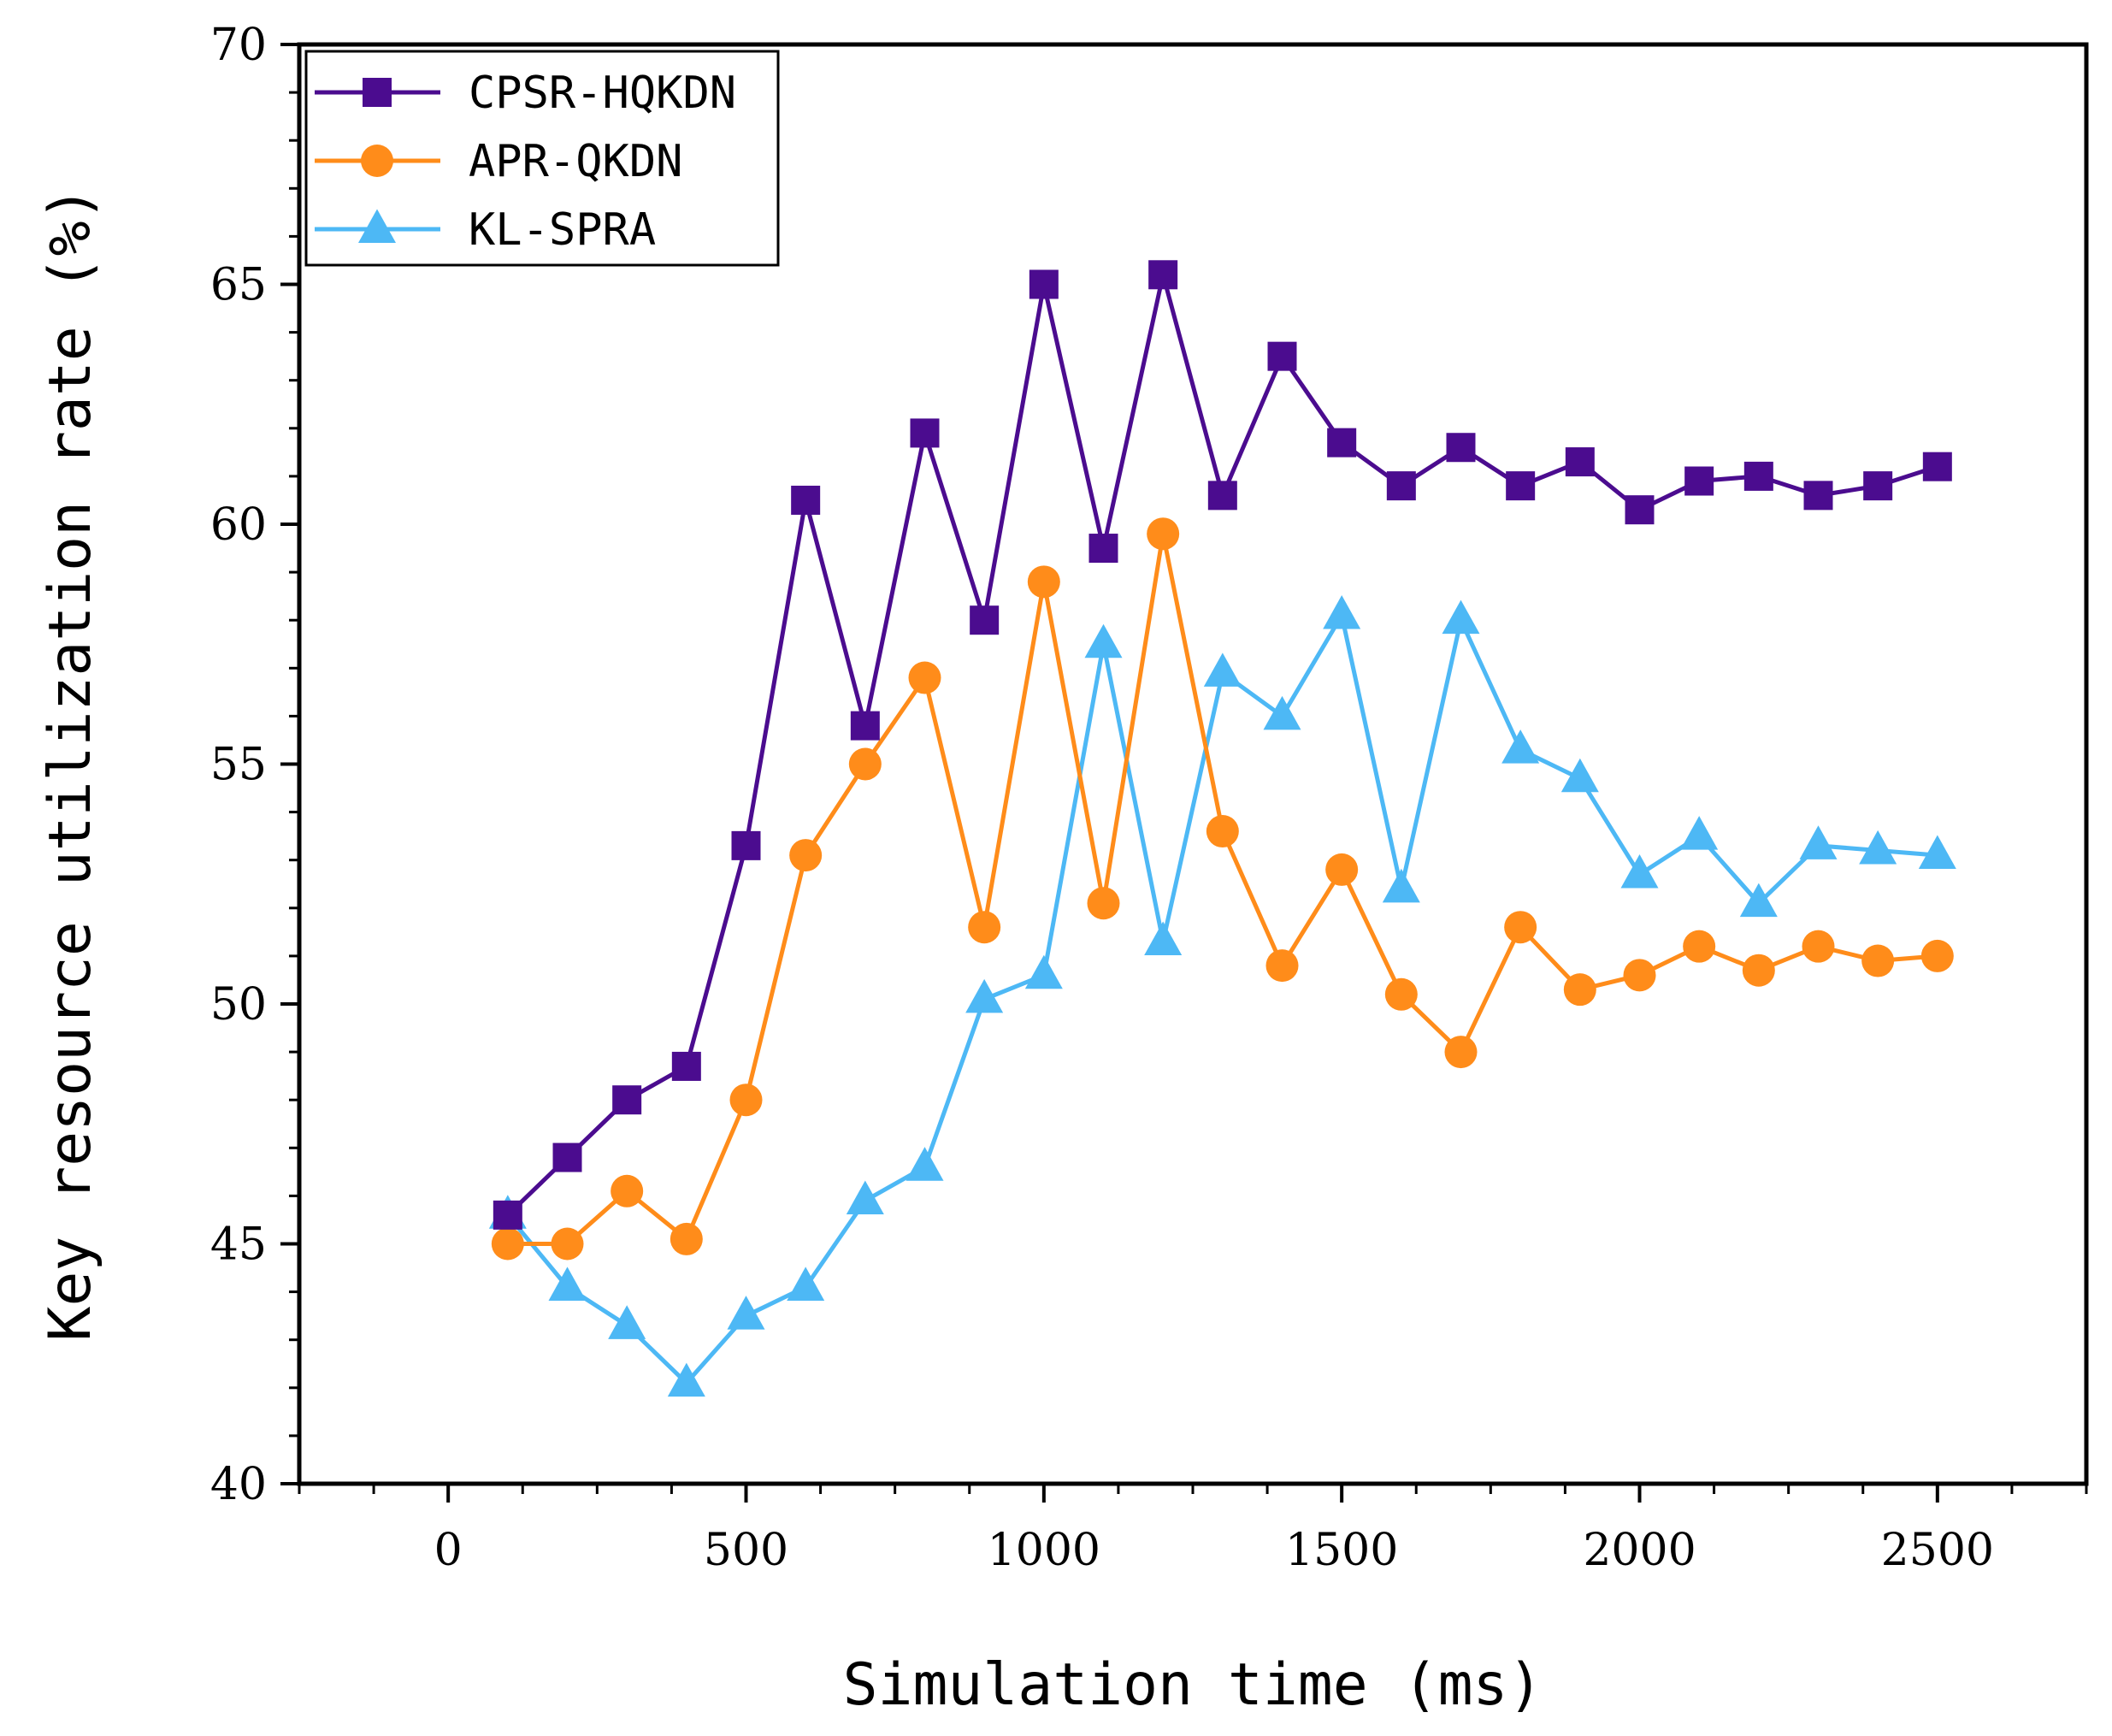 The image size is (2112, 1736). I want to click on x-tick-label: 500, so click(746, 1550).